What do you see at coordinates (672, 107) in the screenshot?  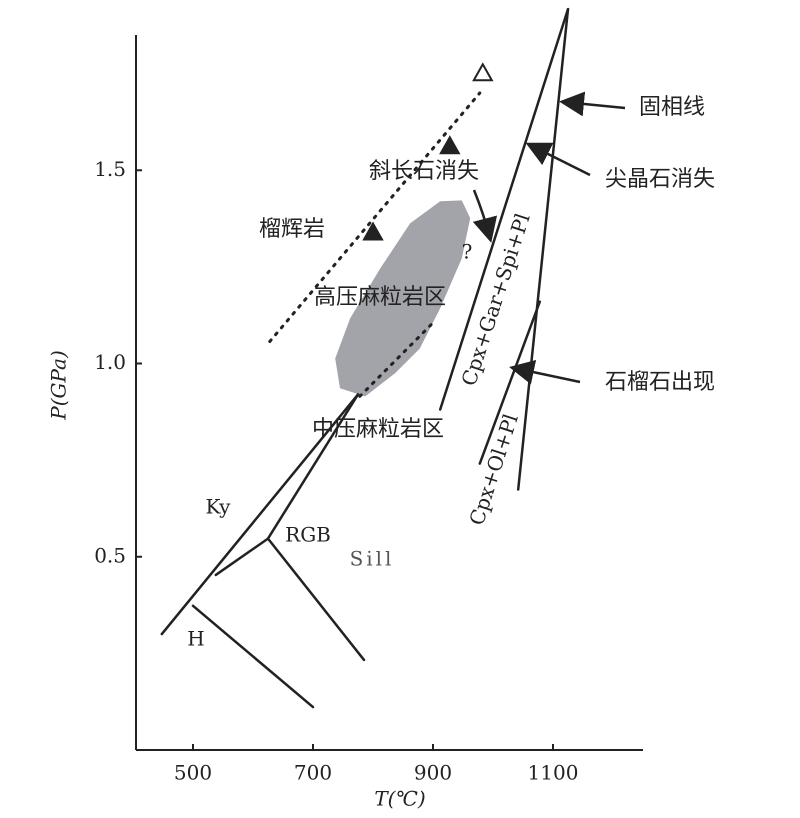 I see `annotation: 固相线` at bounding box center [672, 107].